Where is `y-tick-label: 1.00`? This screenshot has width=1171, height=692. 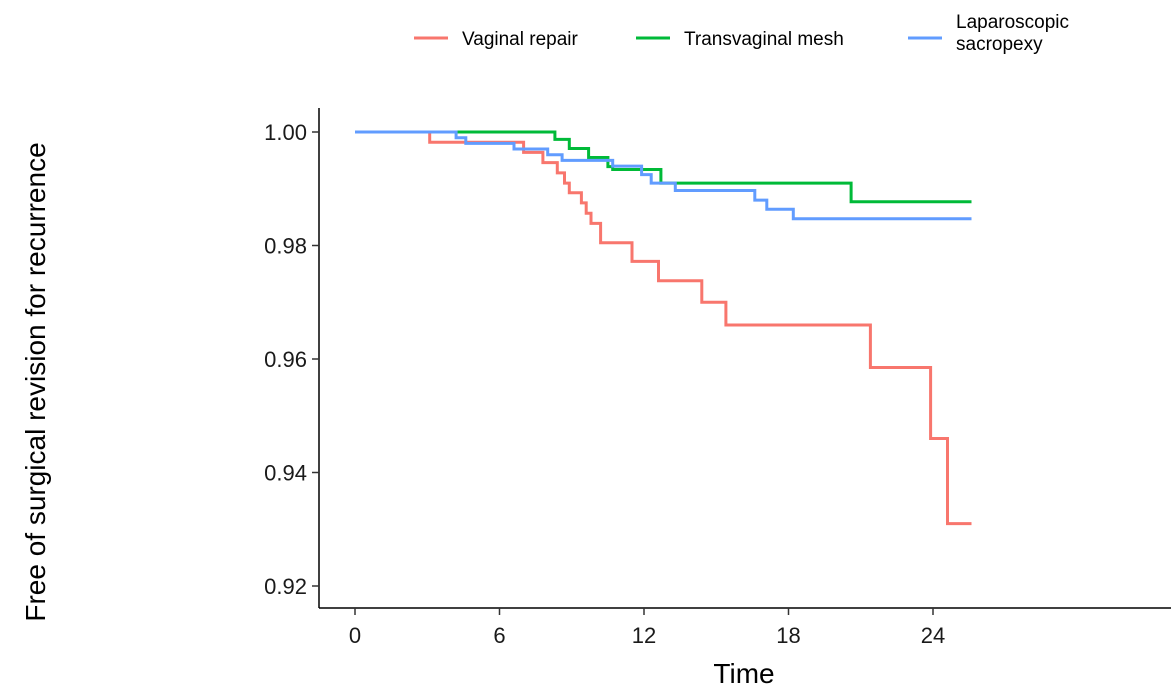 y-tick-label: 1.00 is located at coordinates (285, 132).